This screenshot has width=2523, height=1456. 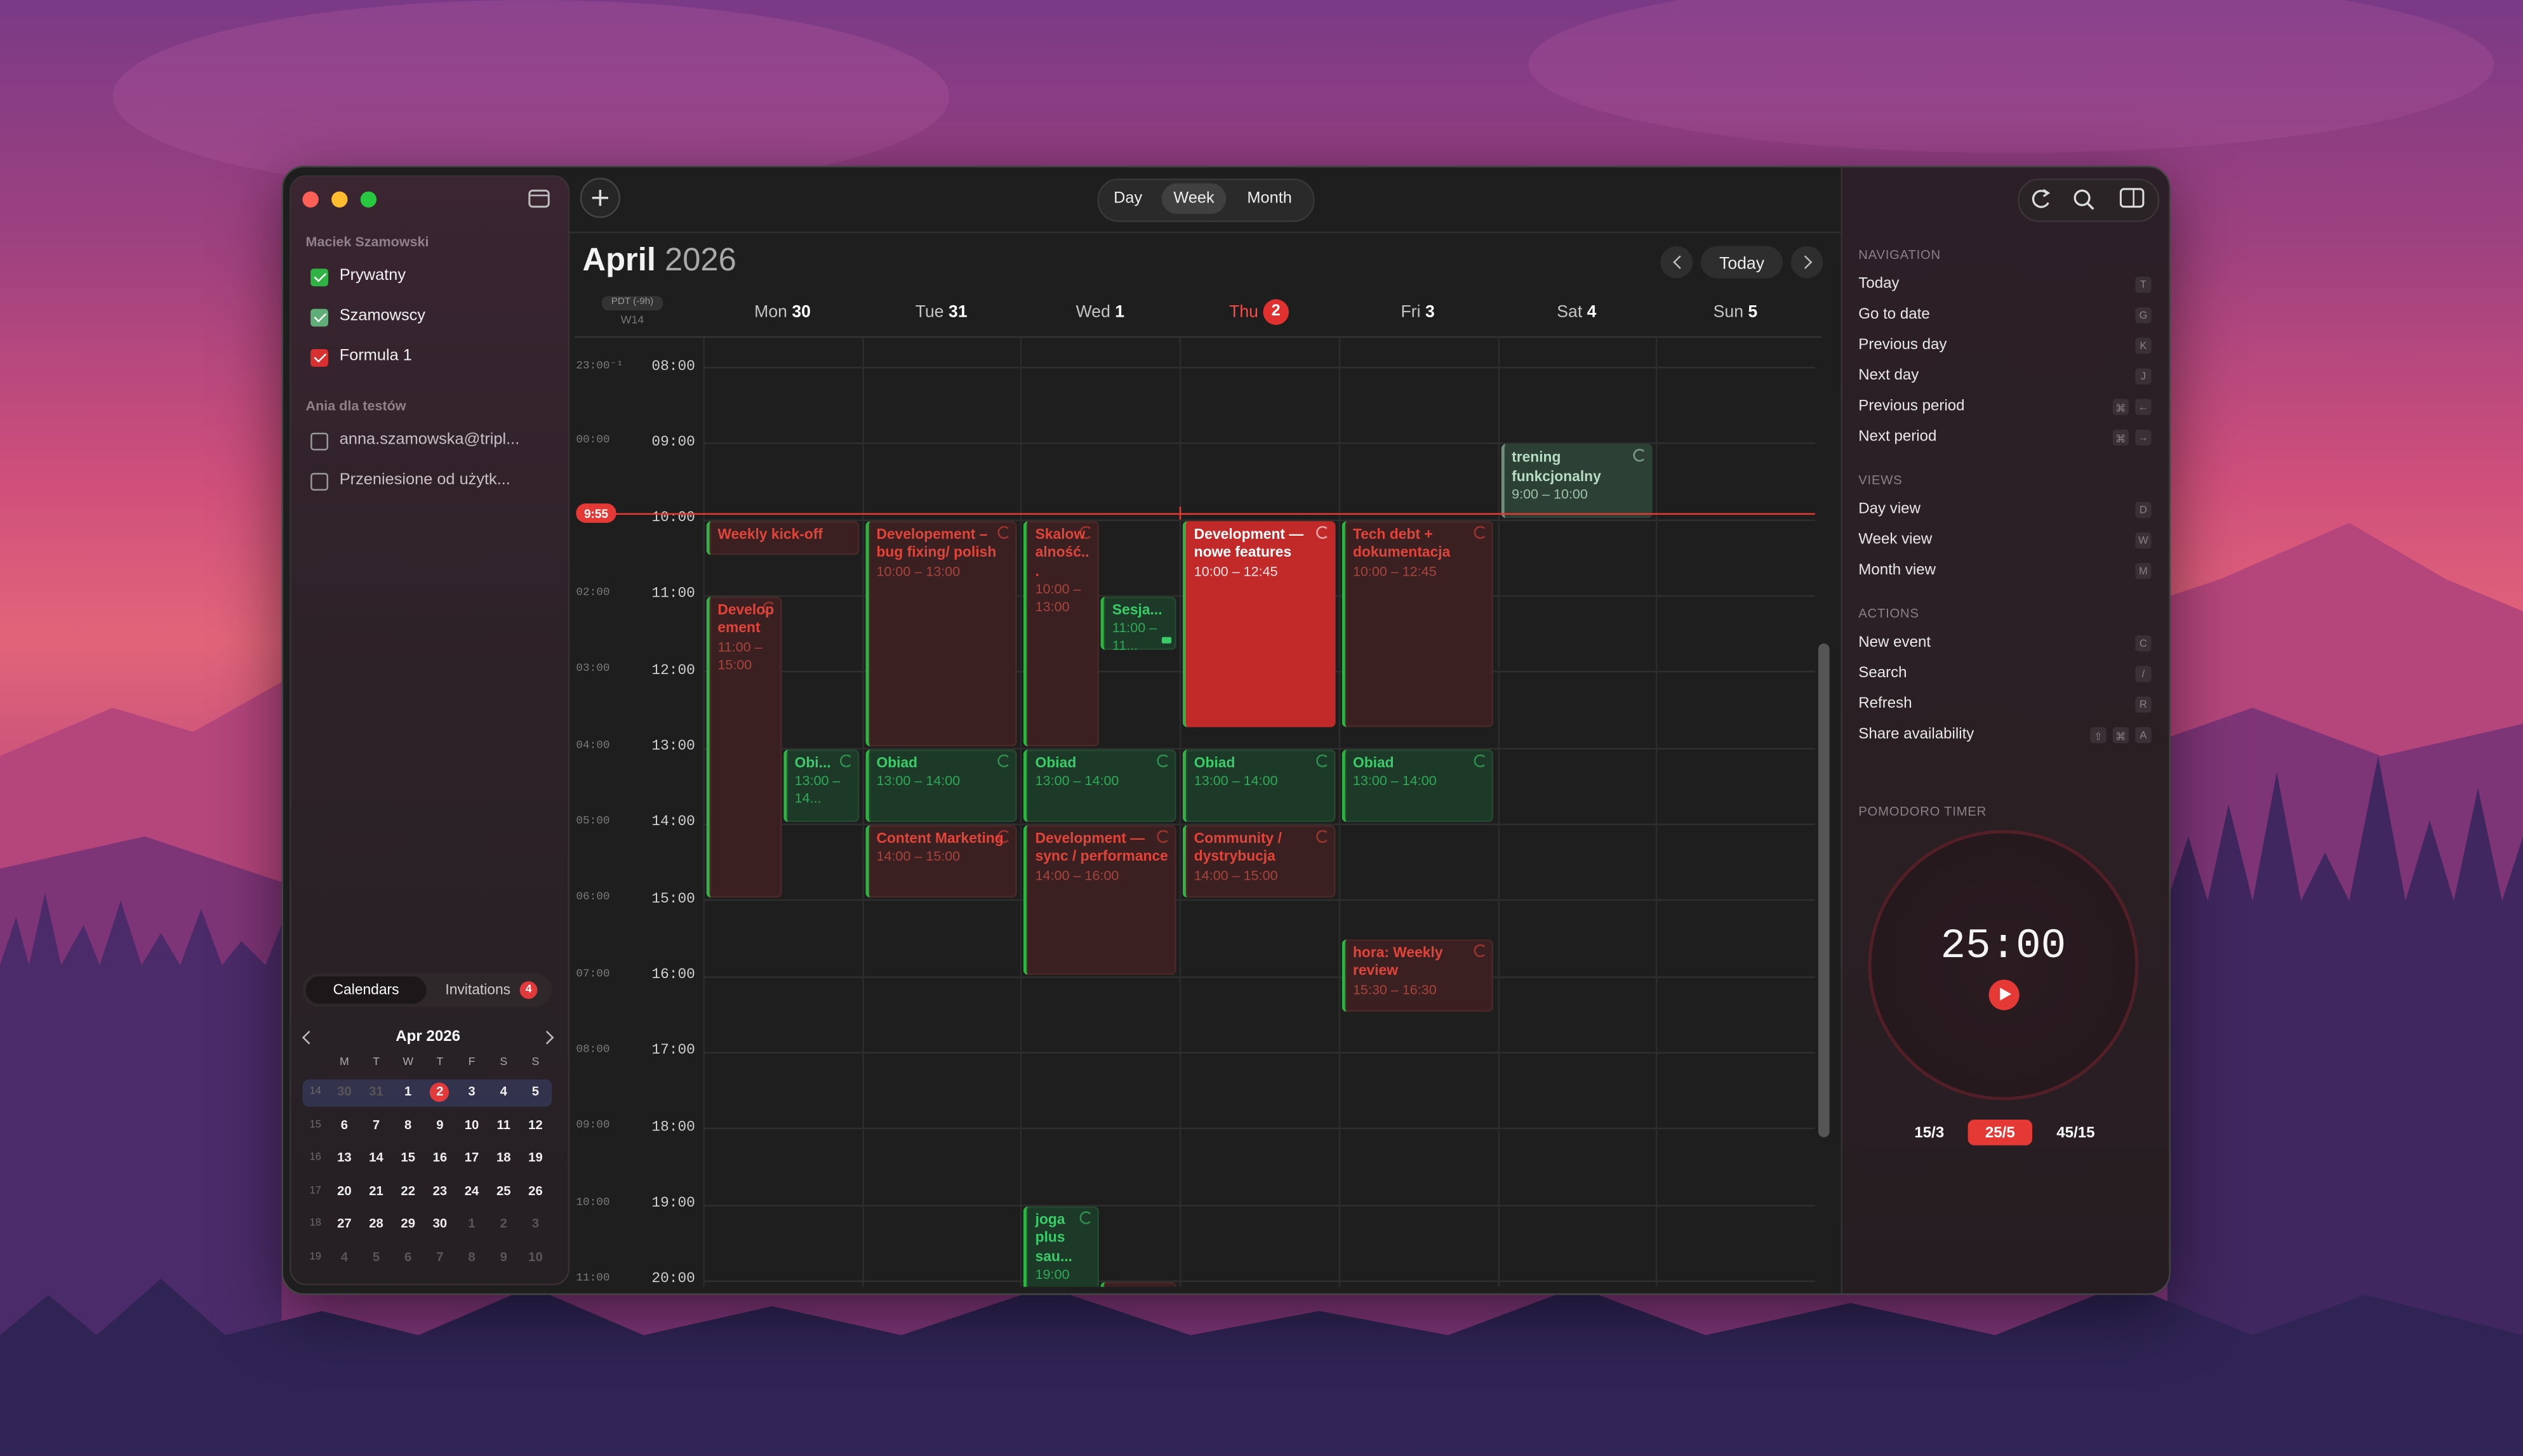 I want to click on pomodoro-preset: 15/3, so click(x=1929, y=1133).